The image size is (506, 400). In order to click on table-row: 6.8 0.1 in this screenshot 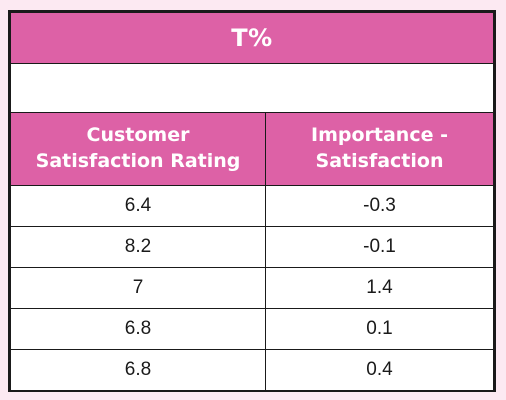, I will do `click(251, 329)`.